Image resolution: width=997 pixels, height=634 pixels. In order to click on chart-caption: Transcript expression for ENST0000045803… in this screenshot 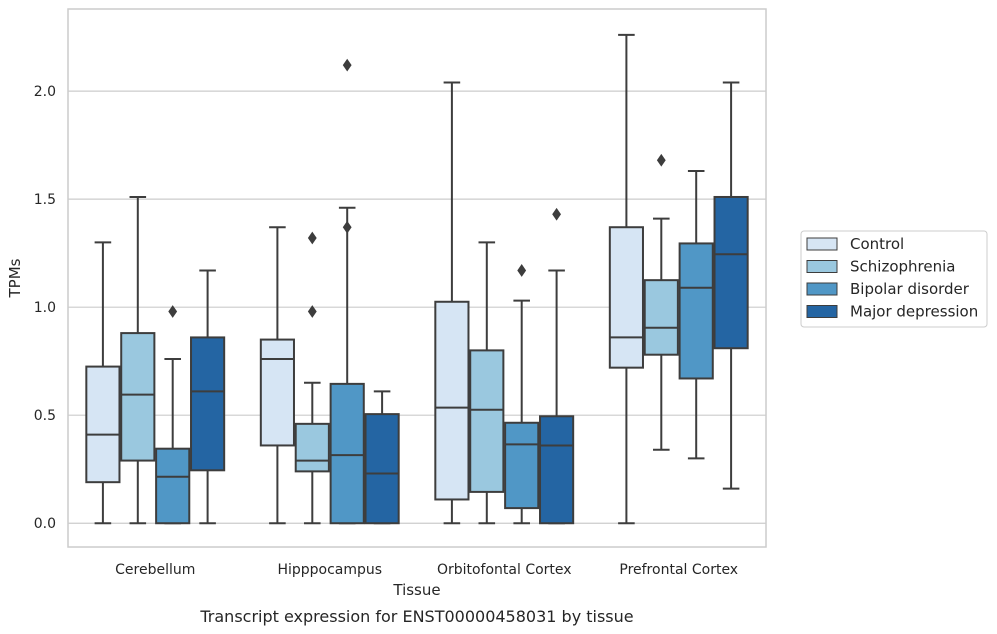, I will do `click(416, 616)`.